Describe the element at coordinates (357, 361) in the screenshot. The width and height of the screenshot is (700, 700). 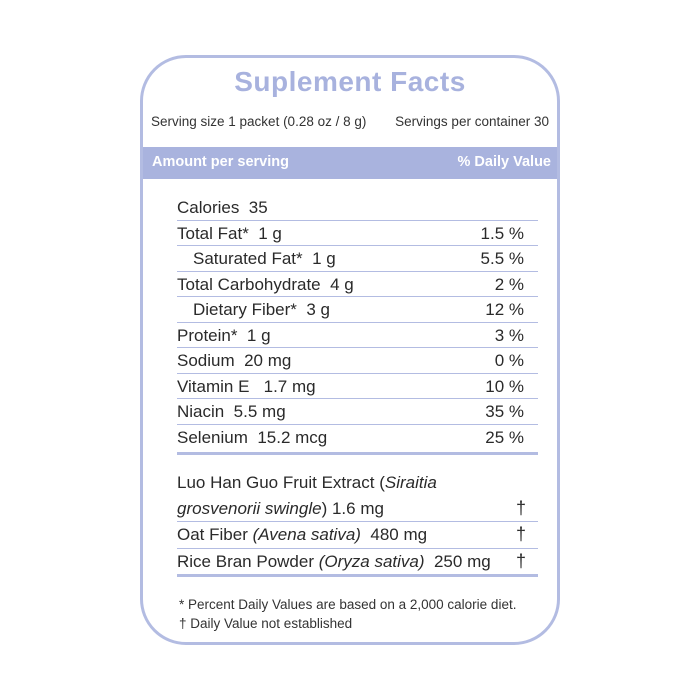
I see `nutrient-row: Sodium 20 mg 0 %` at that location.